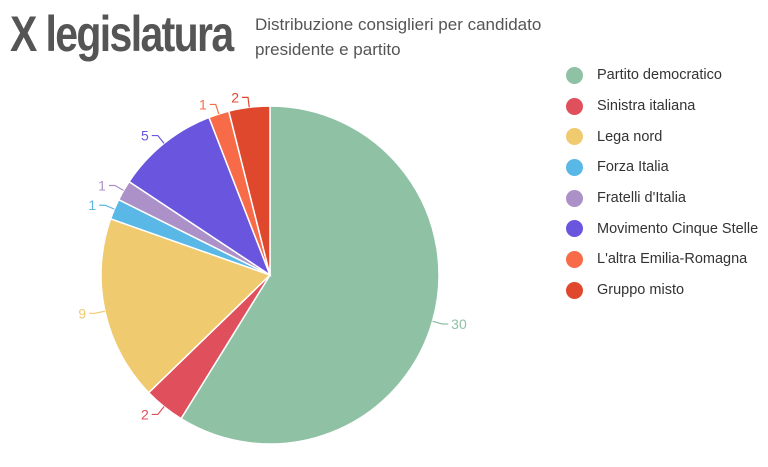  Describe the element at coordinates (203, 104) in the screenshot. I see `data-label-l-altra-emilia-romagna: 1` at that location.